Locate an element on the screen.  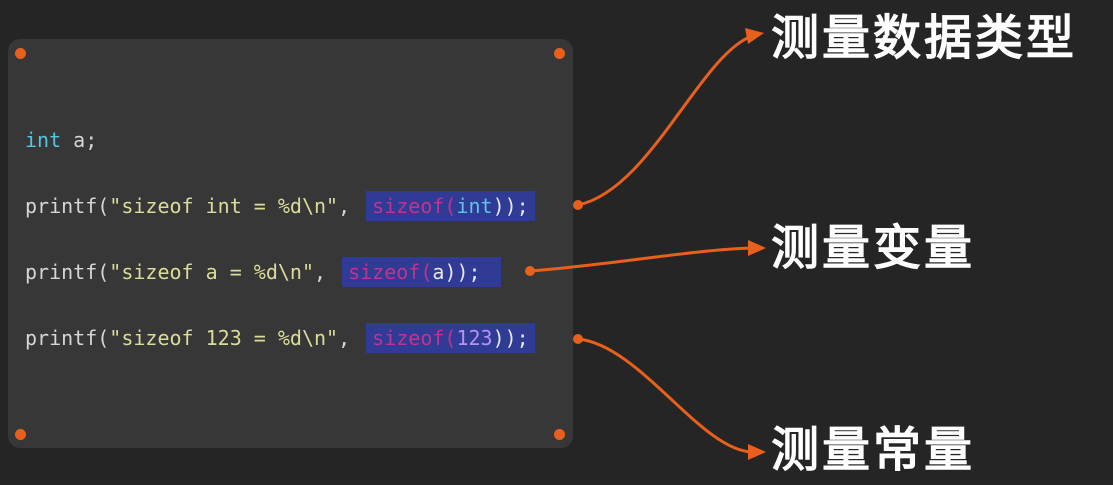
type-keyword: int is located at coordinates (43, 140).